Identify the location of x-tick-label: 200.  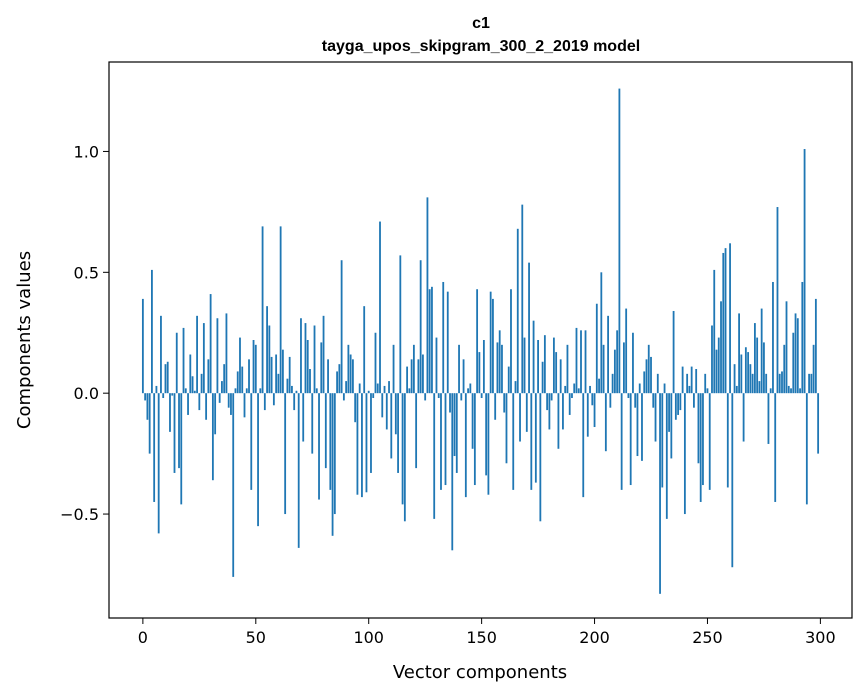
(594, 637).